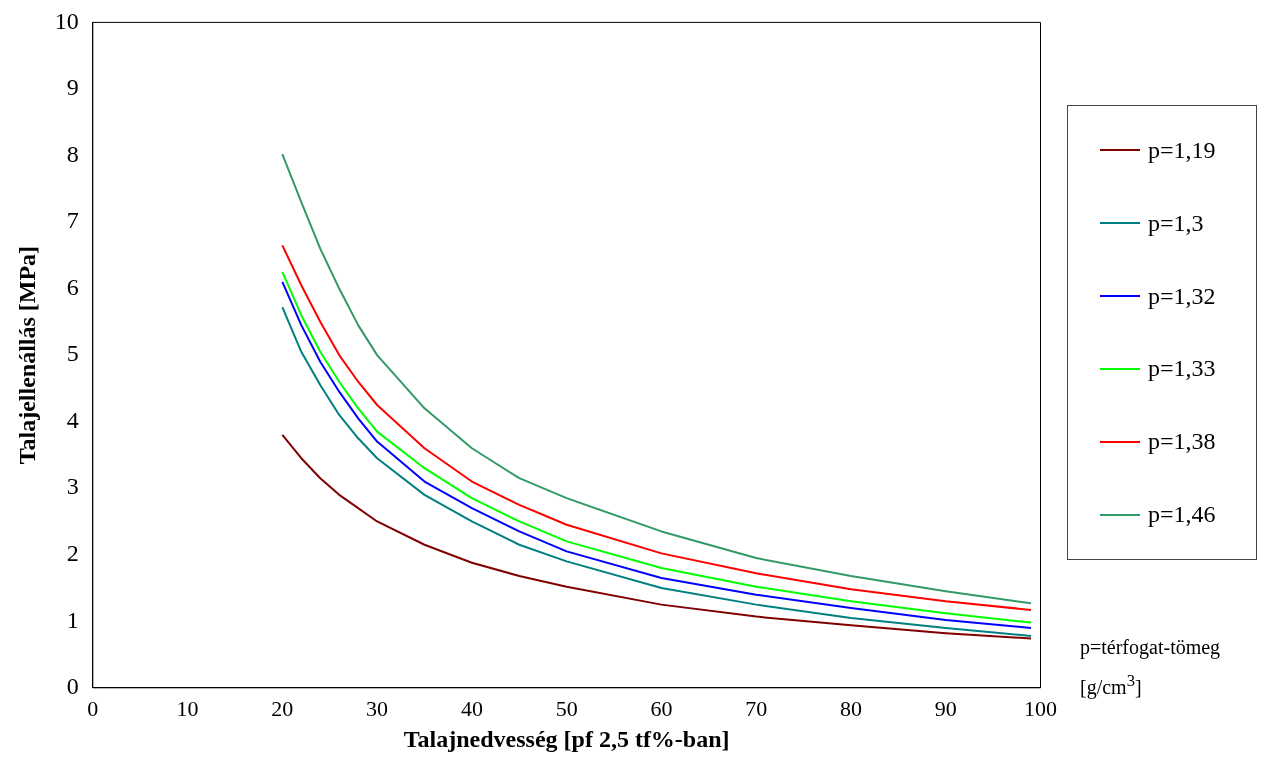  Describe the element at coordinates (1182, 150) in the screenshot. I see `legend-label: p=1,19` at that location.